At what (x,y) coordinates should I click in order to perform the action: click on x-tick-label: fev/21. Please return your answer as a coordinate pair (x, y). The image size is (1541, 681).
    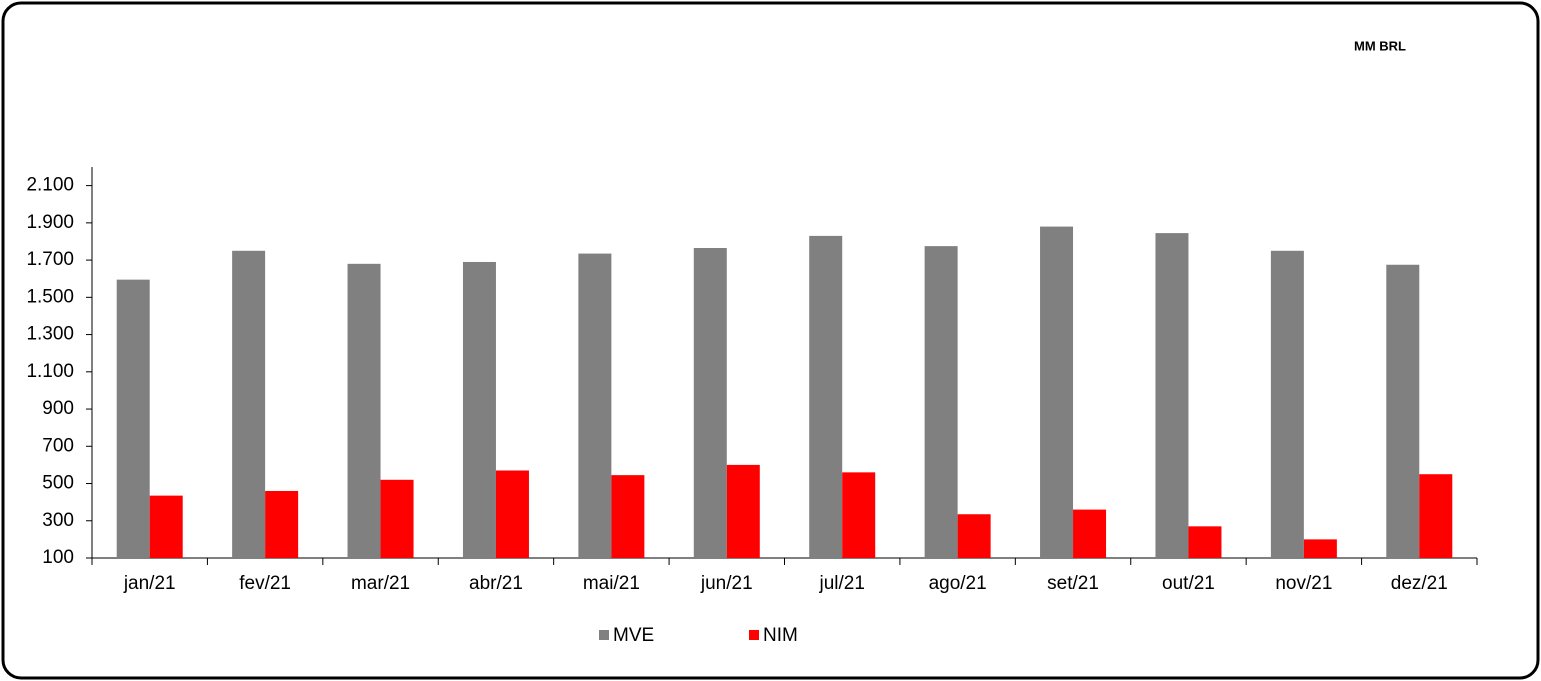
    Looking at the image, I should click on (265, 583).